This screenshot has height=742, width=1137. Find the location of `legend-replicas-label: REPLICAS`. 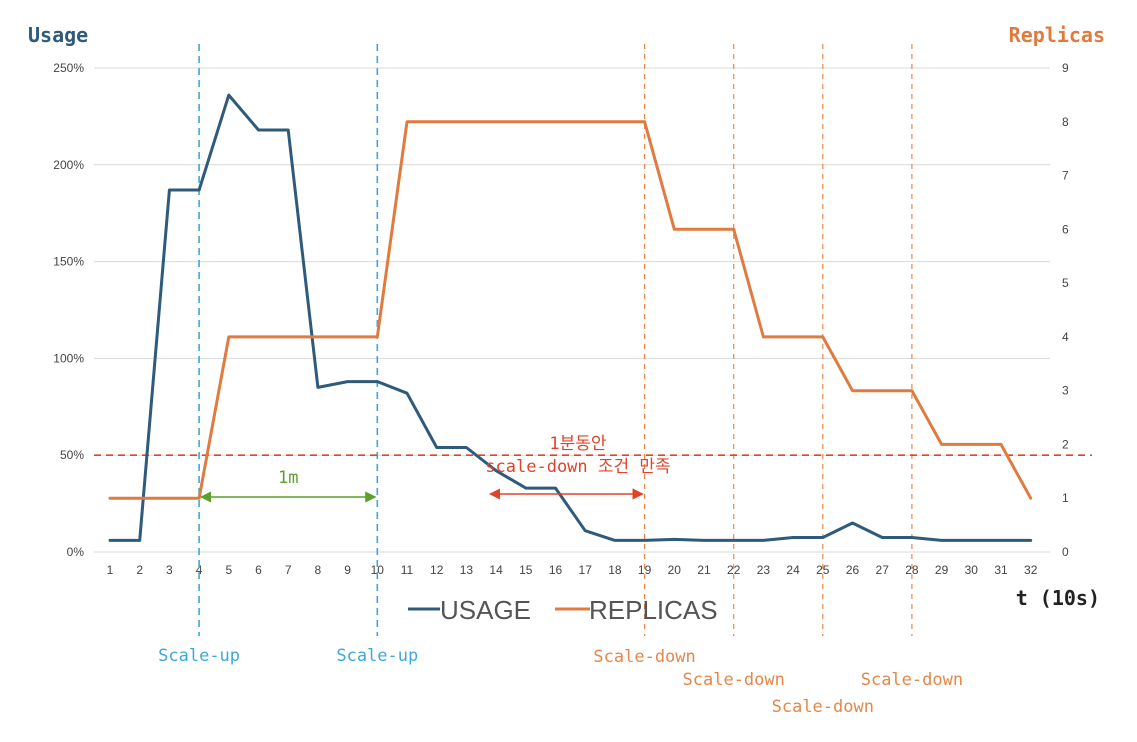

legend-replicas-label: REPLICAS is located at coordinates (653, 610).